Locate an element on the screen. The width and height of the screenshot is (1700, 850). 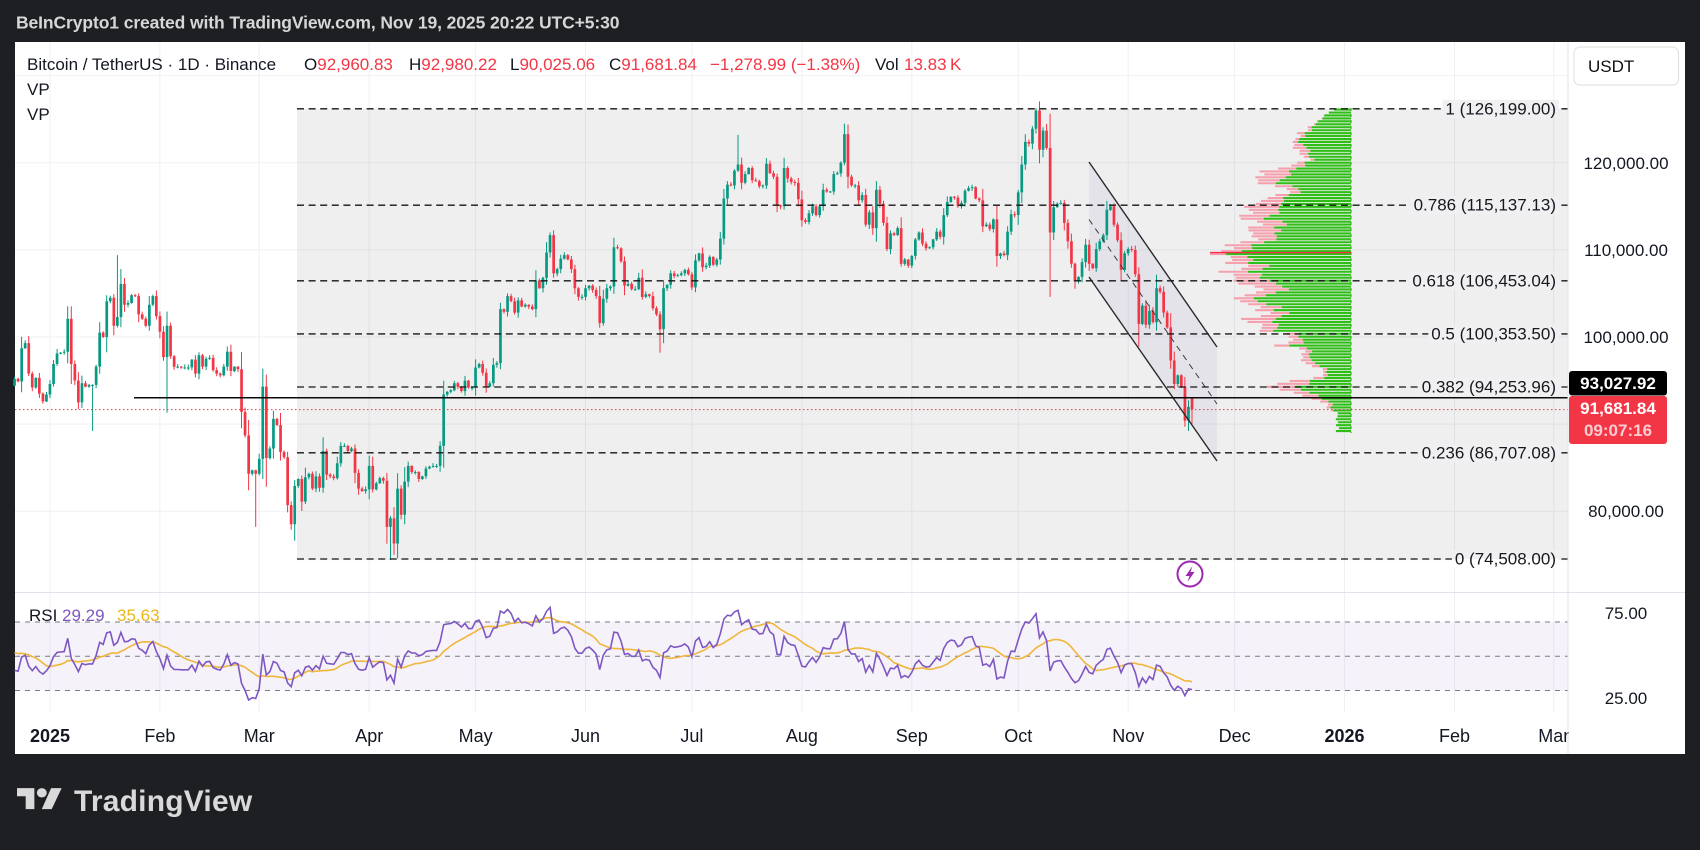
svg-text: 0.5 (100,353.50) is located at coordinates (1493, 333).